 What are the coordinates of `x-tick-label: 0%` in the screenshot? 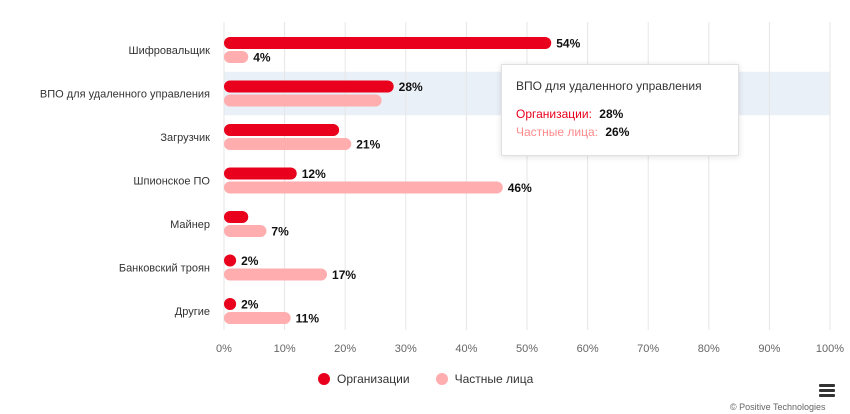 It's located at (224, 349).